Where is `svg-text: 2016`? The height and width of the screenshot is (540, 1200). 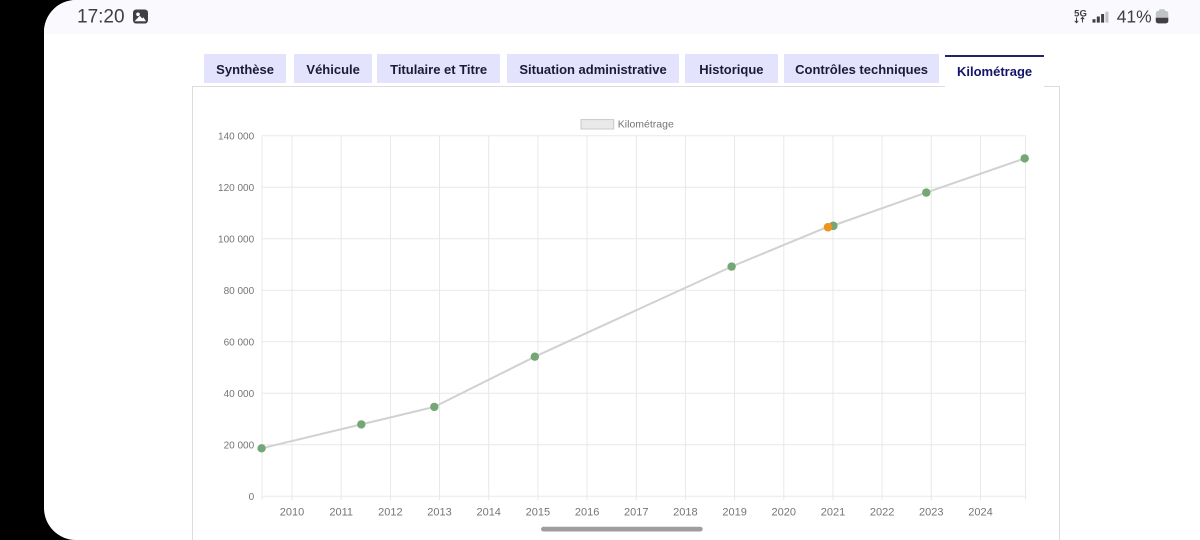 svg-text: 2016 is located at coordinates (587, 513).